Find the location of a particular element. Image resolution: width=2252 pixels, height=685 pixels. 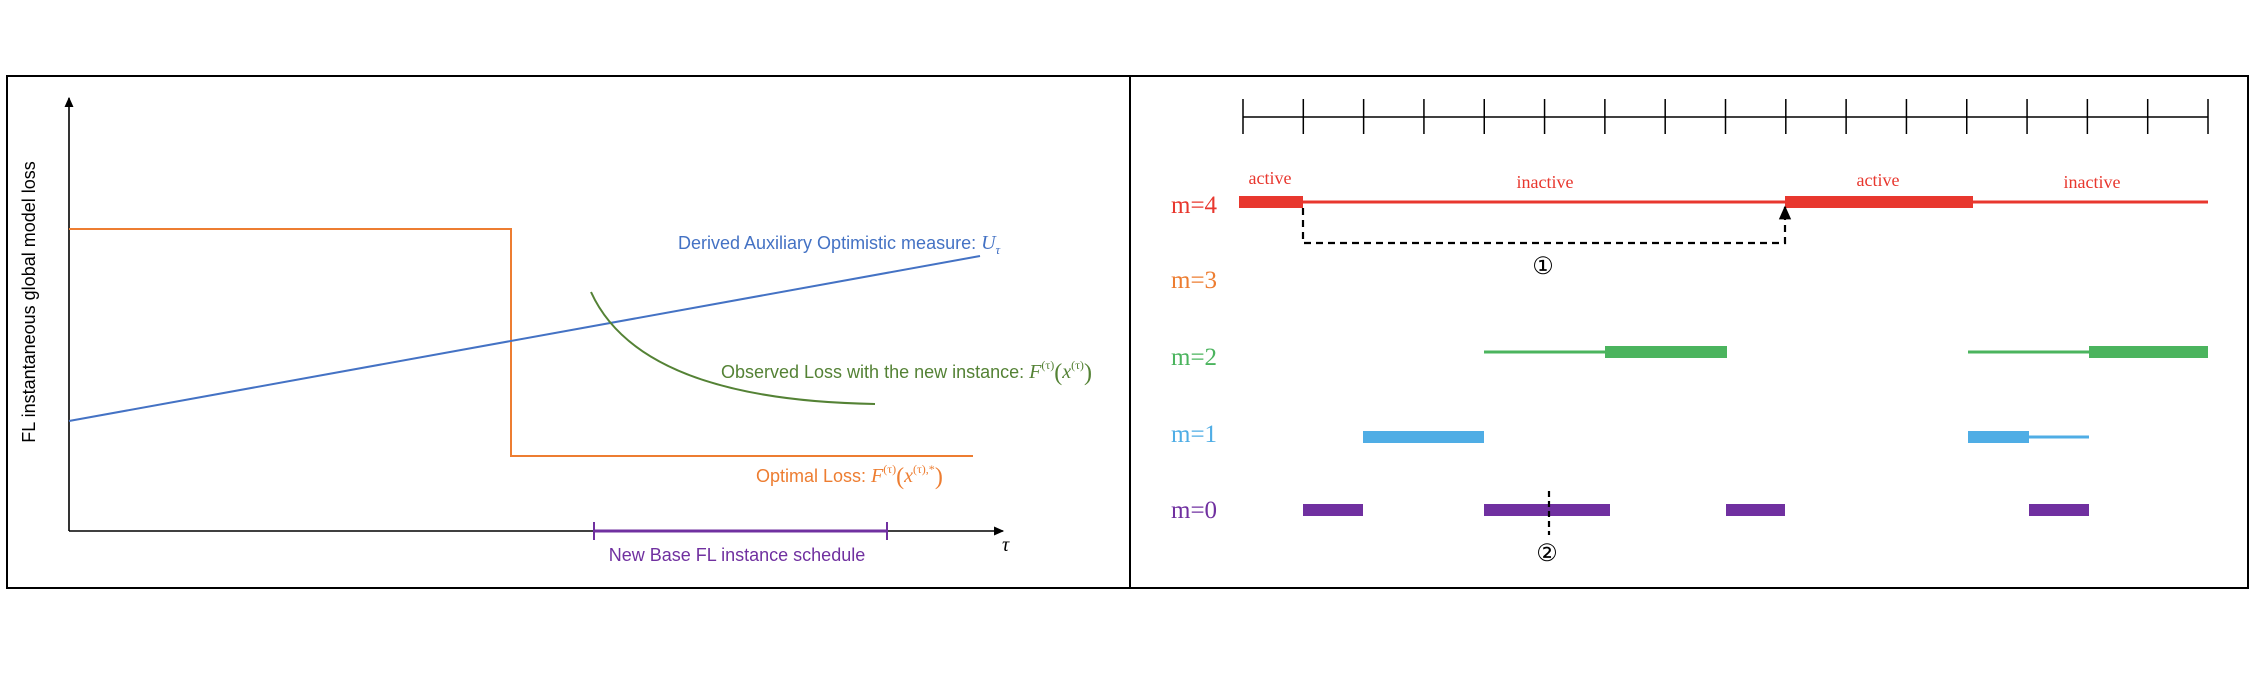

optimistic-label-math: U is located at coordinates (989, 243).